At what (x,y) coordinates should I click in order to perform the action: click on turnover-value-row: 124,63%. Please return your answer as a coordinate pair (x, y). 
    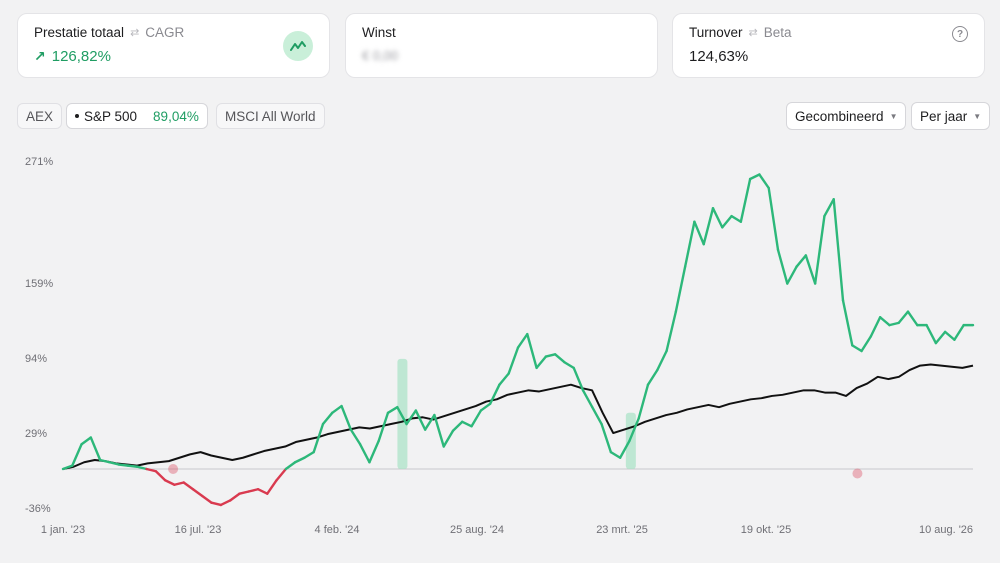
    Looking at the image, I should click on (828, 56).